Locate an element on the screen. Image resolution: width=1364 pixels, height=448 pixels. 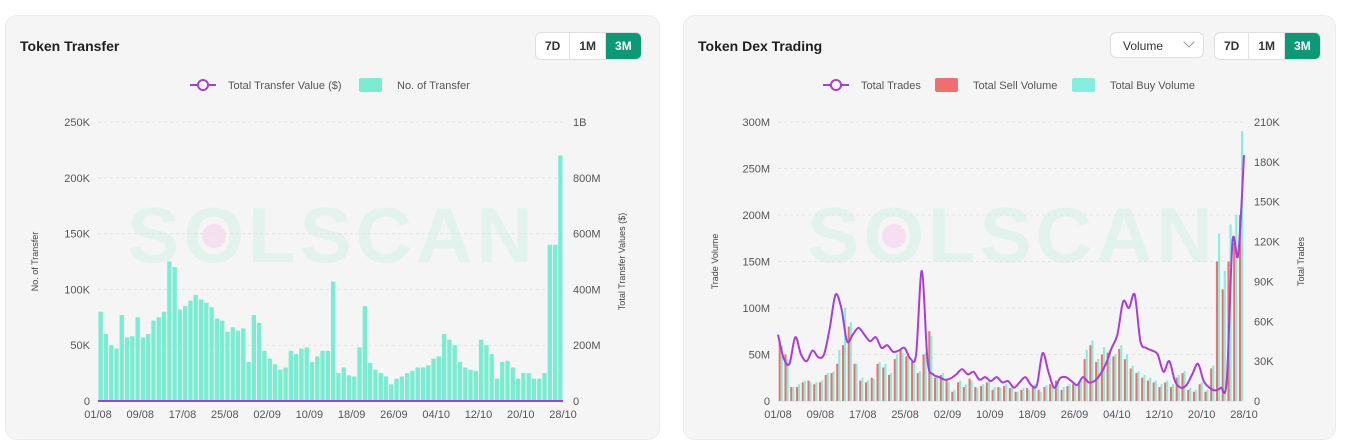
y-tick-label: 150K is located at coordinates (77, 235).